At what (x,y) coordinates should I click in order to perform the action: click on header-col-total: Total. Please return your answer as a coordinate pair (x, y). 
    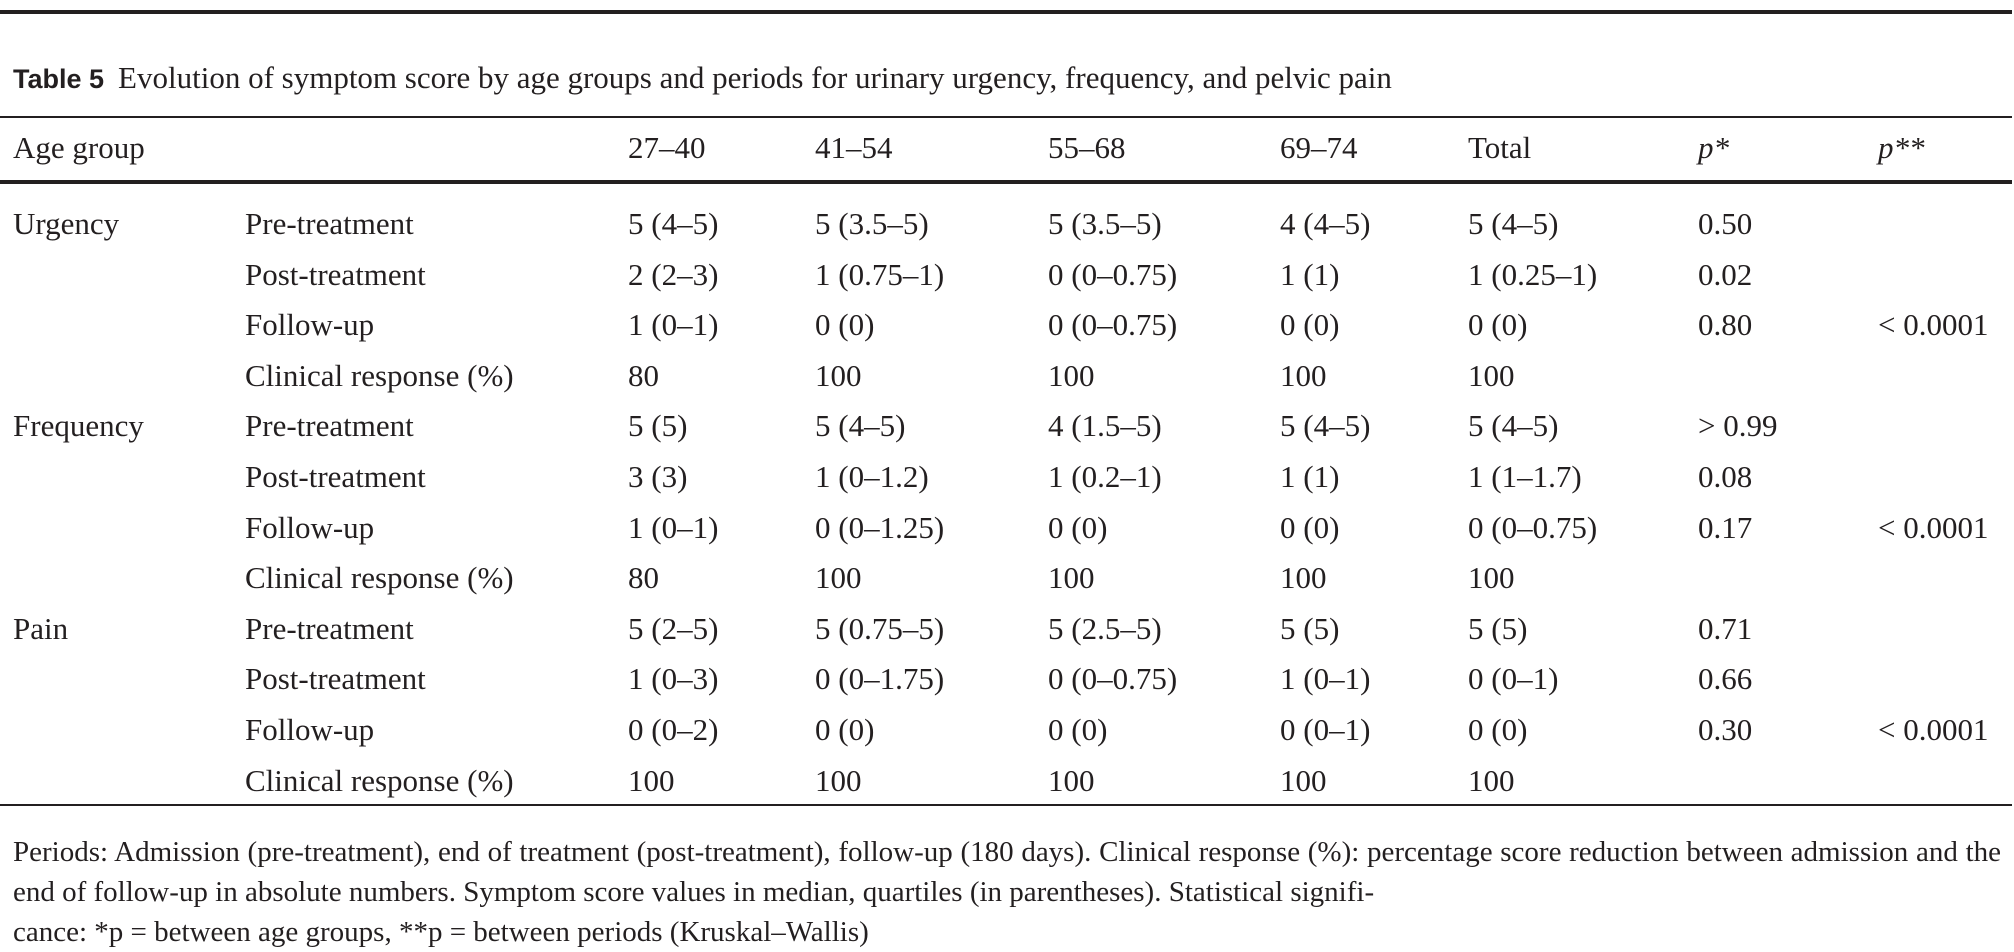
    Looking at the image, I should click on (1500, 147).